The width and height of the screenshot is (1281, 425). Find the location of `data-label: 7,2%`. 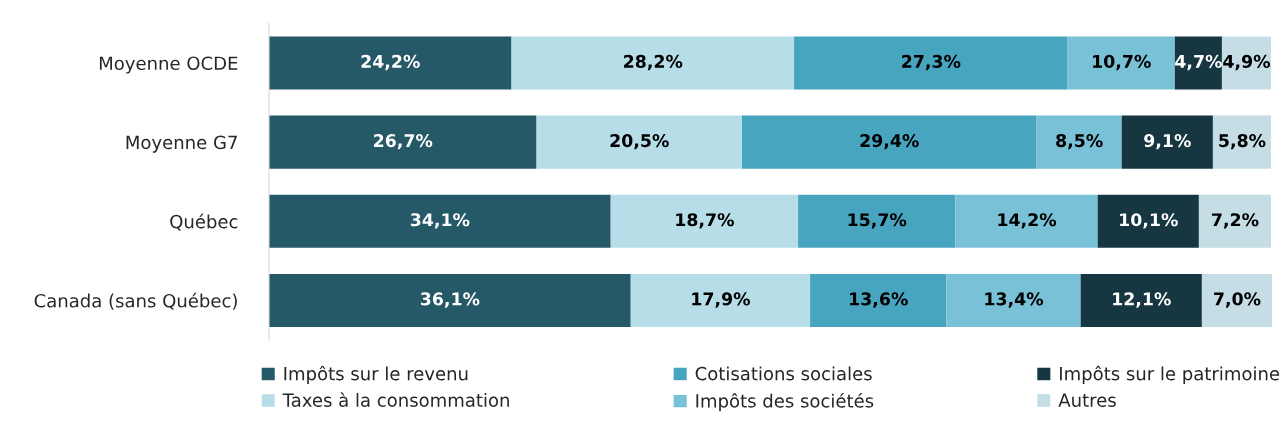

data-label: 7,2% is located at coordinates (1235, 221).